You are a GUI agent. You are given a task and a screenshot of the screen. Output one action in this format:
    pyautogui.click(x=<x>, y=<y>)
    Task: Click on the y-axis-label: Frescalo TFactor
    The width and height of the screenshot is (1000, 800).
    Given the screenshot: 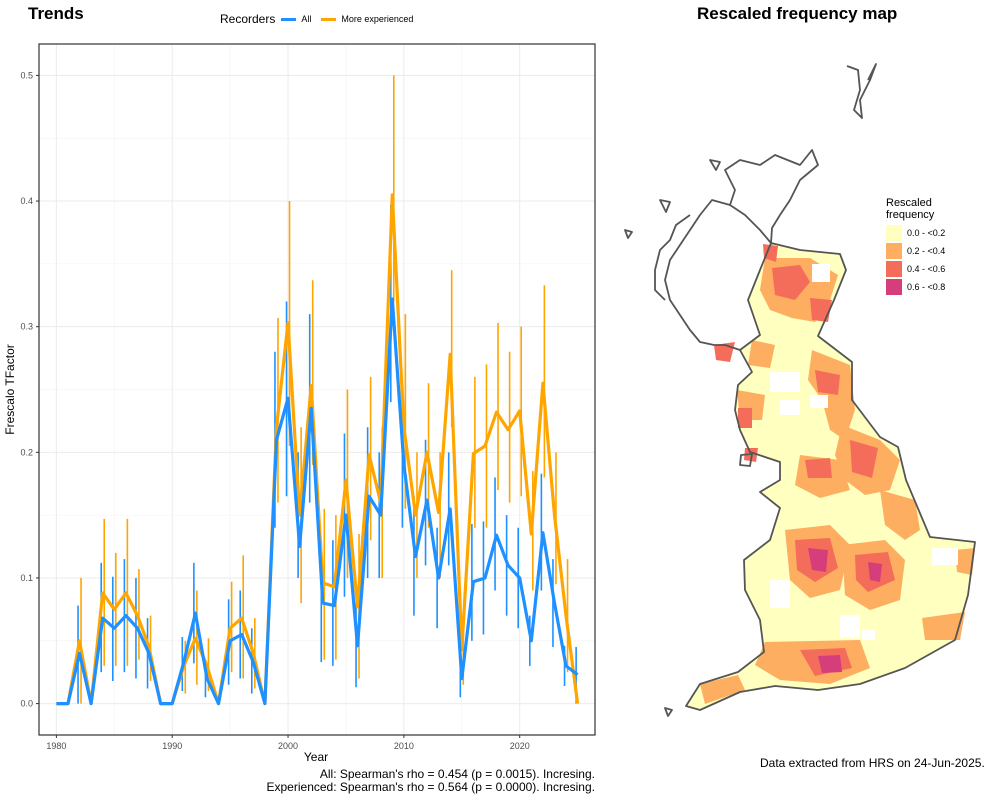 What is the action you would take?
    pyautogui.click(x=10, y=389)
    